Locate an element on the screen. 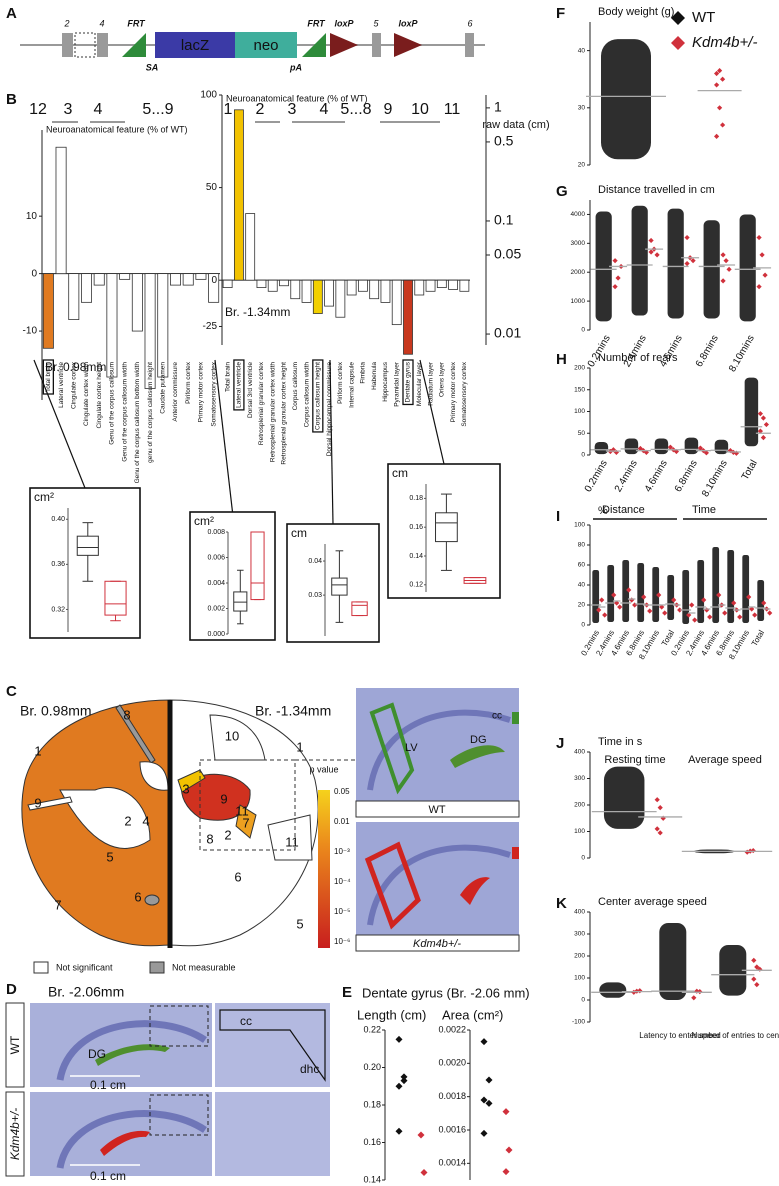  y-tick-label: 50 is located at coordinates (212, 187).